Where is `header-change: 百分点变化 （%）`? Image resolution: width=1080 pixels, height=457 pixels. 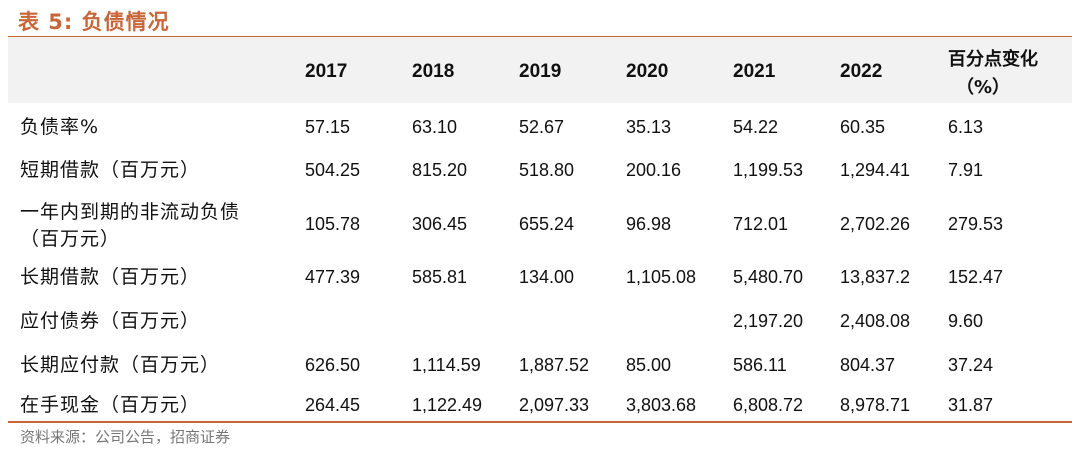 header-change: 百分点变化 （%） is located at coordinates (1003, 74).